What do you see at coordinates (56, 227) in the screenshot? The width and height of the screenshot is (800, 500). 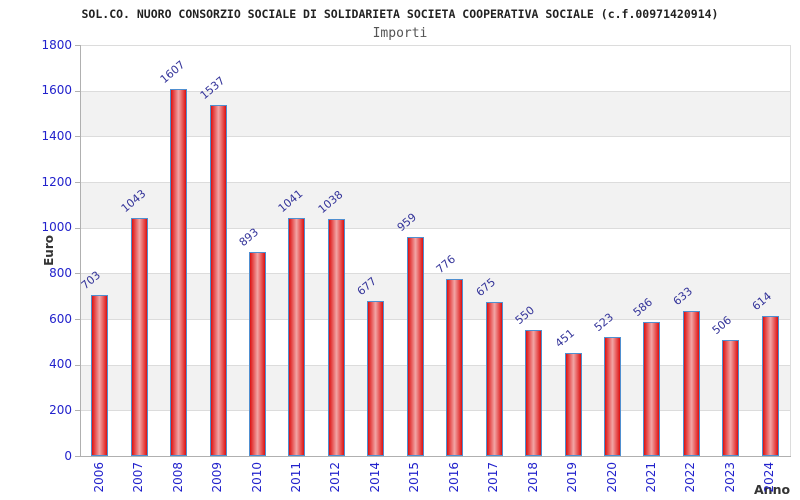 I see `y-tick-label: 1000` at bounding box center [56, 227].